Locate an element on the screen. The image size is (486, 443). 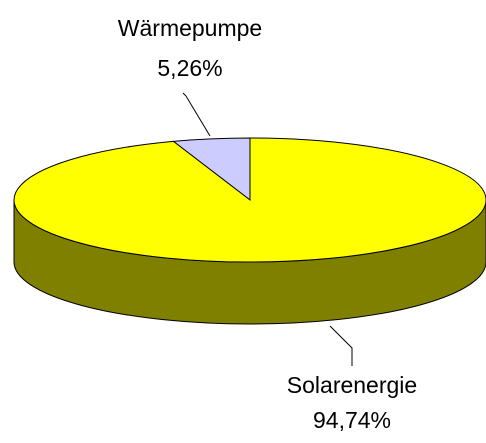
slice-label: Solarenergie is located at coordinates (352, 385).